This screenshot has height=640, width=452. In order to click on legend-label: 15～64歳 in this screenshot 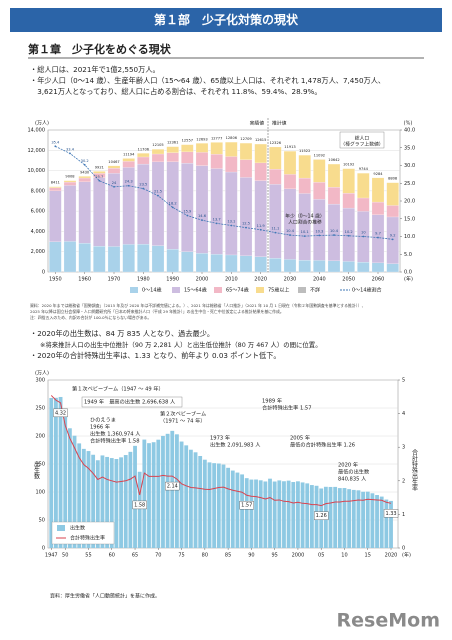, I will do `click(195, 290)`.